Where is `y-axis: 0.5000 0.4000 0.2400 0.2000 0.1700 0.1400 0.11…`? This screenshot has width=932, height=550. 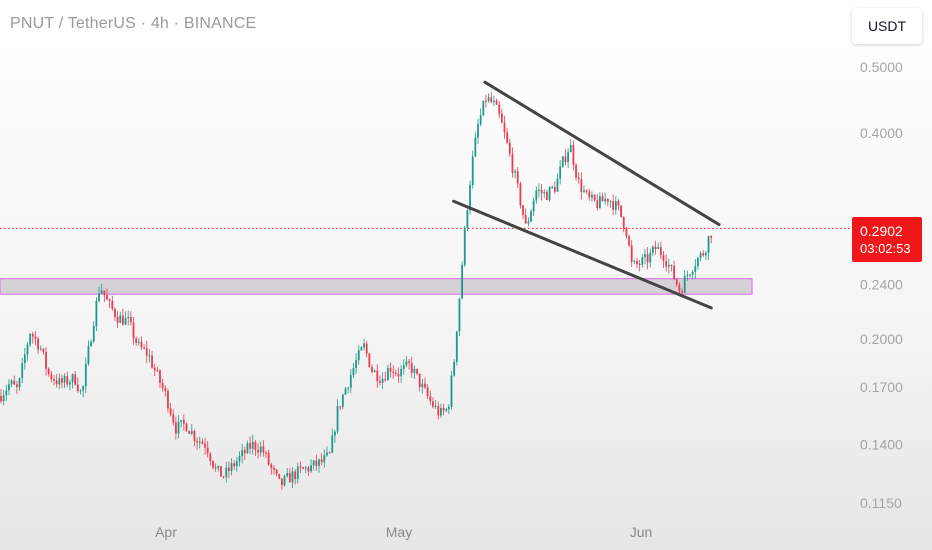 y-axis: 0.5000 0.4000 0.2400 0.2000 0.1700 0.1400 0.11… is located at coordinates (881, 285).